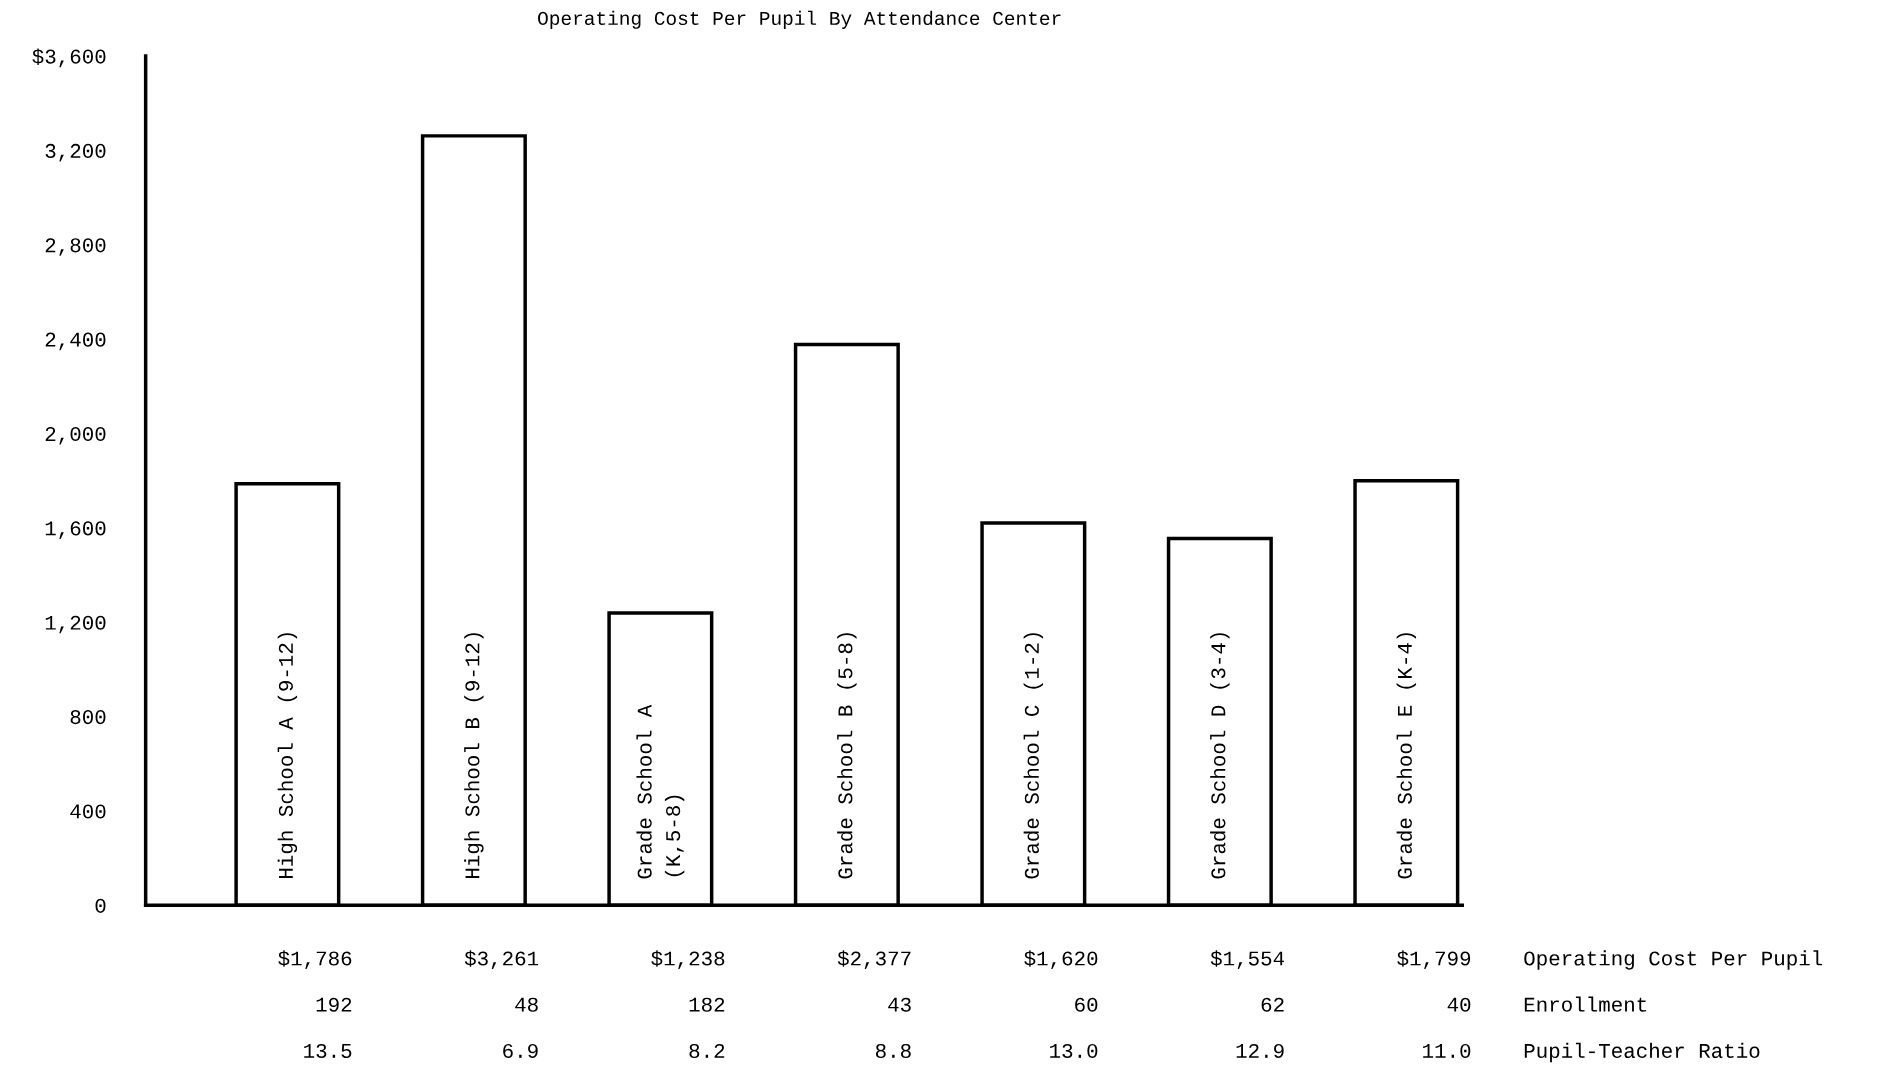  What do you see at coordinates (75, 152) in the screenshot?
I see `y-tick-label: 3,200` at bounding box center [75, 152].